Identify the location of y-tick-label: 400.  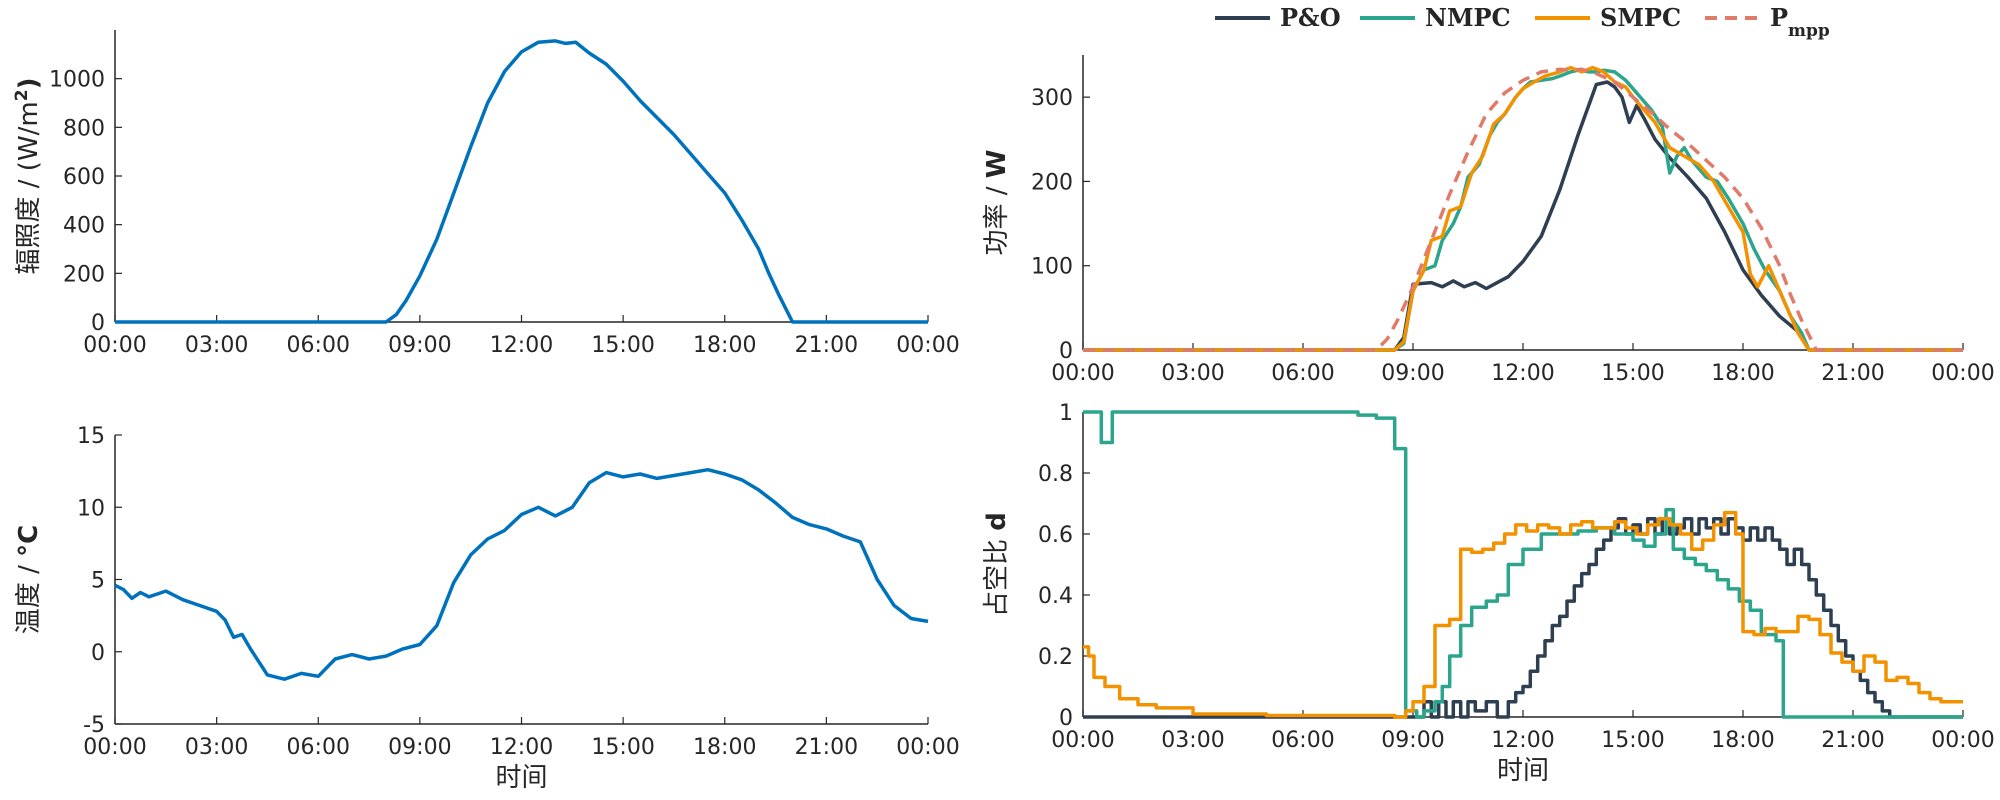
(84, 226).